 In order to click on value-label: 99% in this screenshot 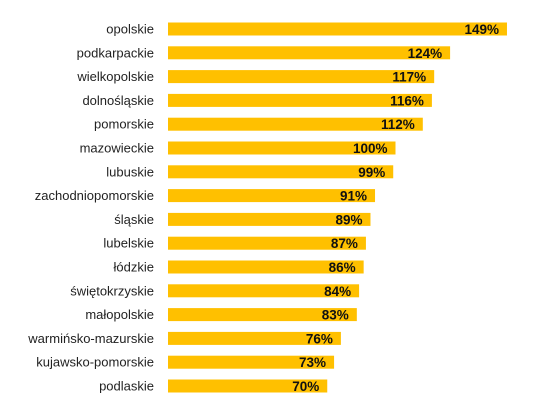, I will do `click(371, 172)`.